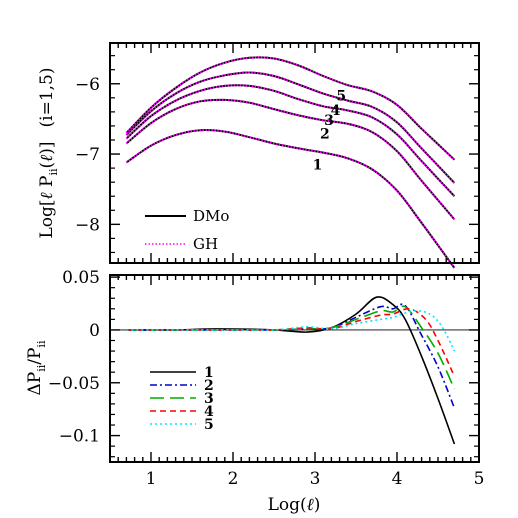  What do you see at coordinates (310, 505) in the screenshot?
I see `xlabel-part-ell: ℓ` at bounding box center [310, 505].